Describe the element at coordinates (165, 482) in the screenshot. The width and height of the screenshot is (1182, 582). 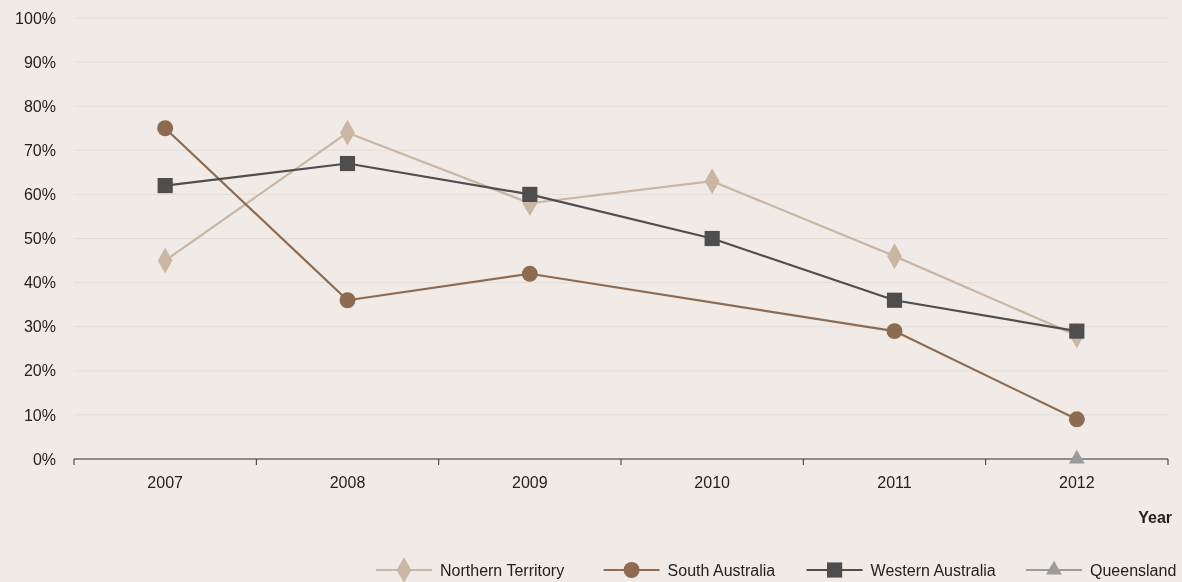
I see `x-tick-label: 2007` at that location.